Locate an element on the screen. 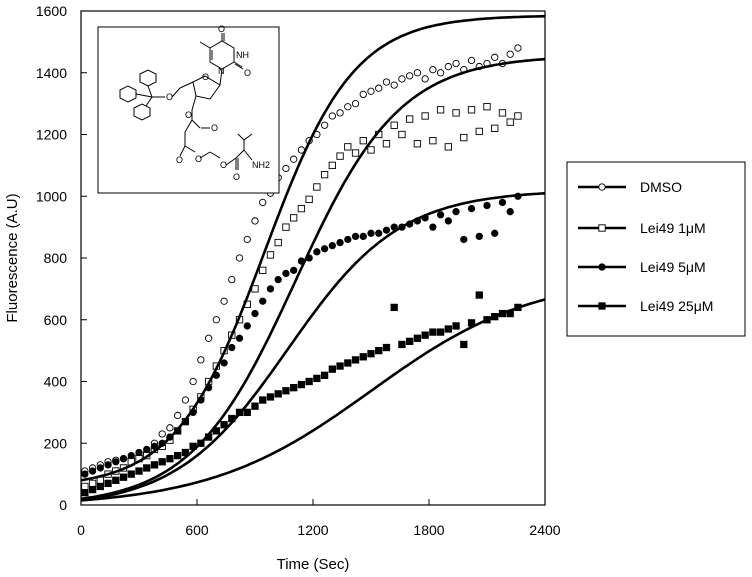 This screenshot has width=752, height=577. x-axis-title: Time (Sec) is located at coordinates (313, 564).